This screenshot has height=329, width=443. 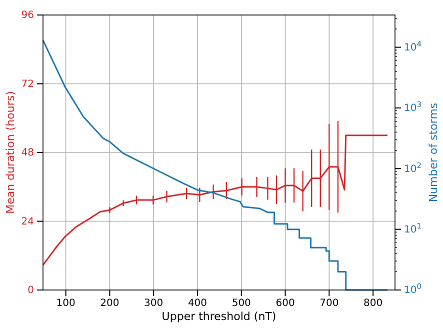 What do you see at coordinates (27, 84) in the screenshot?
I see `y-tick-label: 72` at bounding box center [27, 84].